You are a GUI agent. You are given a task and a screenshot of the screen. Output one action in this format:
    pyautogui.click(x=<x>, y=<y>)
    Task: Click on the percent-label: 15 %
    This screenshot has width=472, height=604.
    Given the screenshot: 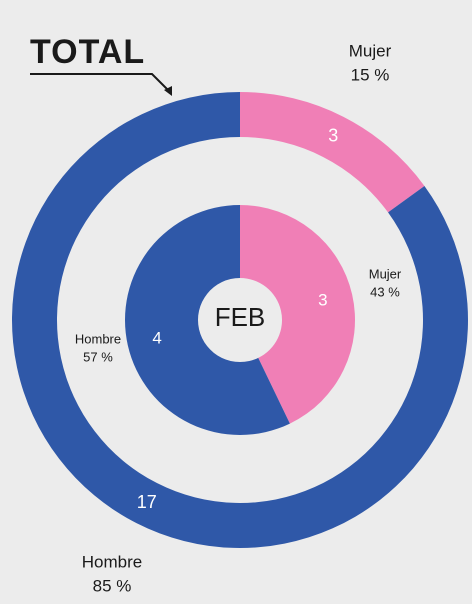 What is the action you would take?
    pyautogui.click(x=370, y=74)
    